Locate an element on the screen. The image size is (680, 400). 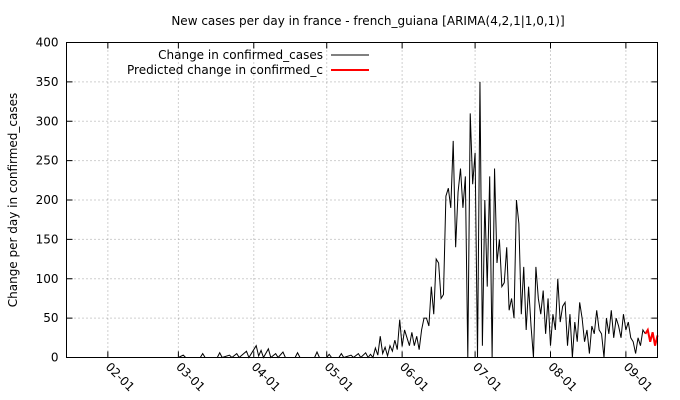
legend-label: Predicted change in confirmed_c is located at coordinates (225, 70).